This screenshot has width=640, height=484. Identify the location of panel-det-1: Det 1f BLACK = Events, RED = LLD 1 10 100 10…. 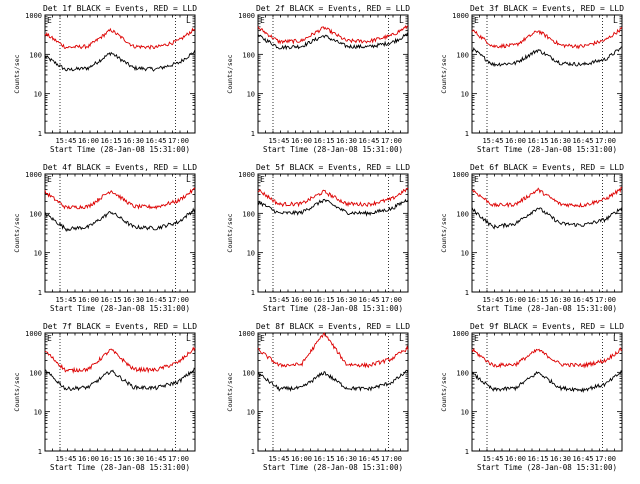
(105, 79).